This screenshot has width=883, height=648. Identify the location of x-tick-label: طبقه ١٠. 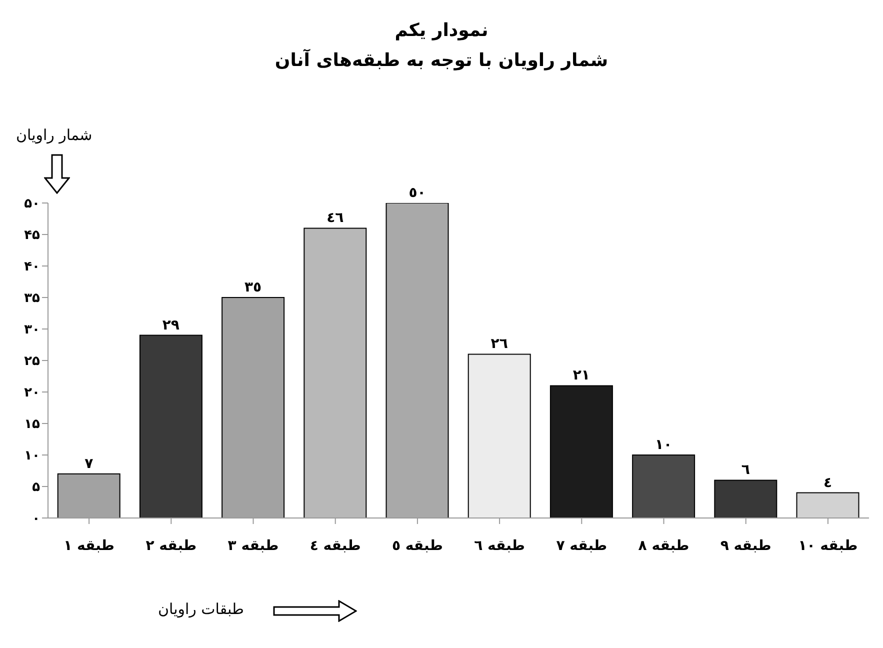
(828, 546).